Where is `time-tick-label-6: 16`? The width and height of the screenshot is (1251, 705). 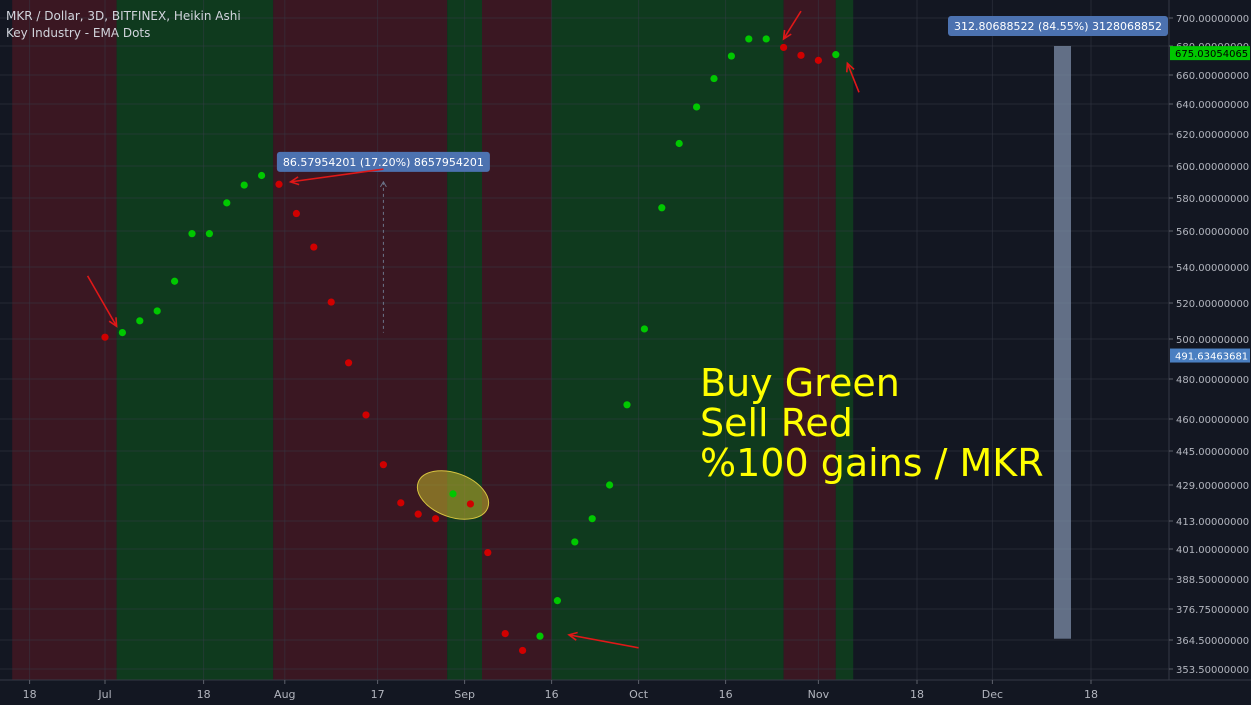
time-tick-label-6: 16 is located at coordinates (552, 694).